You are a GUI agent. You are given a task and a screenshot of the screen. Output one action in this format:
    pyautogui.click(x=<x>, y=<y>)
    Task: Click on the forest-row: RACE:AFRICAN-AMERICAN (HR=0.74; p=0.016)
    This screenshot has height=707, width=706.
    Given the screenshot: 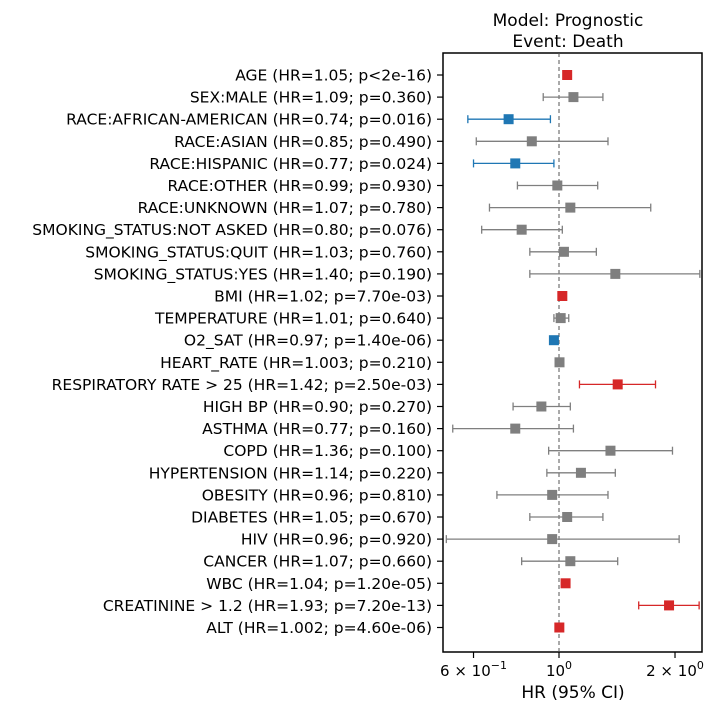 What is the action you would take?
    pyautogui.click(x=309, y=120)
    